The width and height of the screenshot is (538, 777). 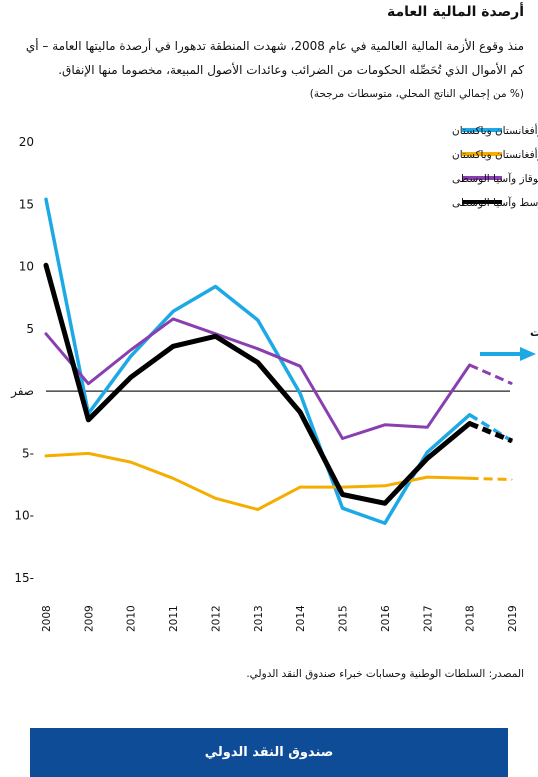 What do you see at coordinates (22, 391) in the screenshot?
I see `y-tick-label: صفر` at bounding box center [22, 391].